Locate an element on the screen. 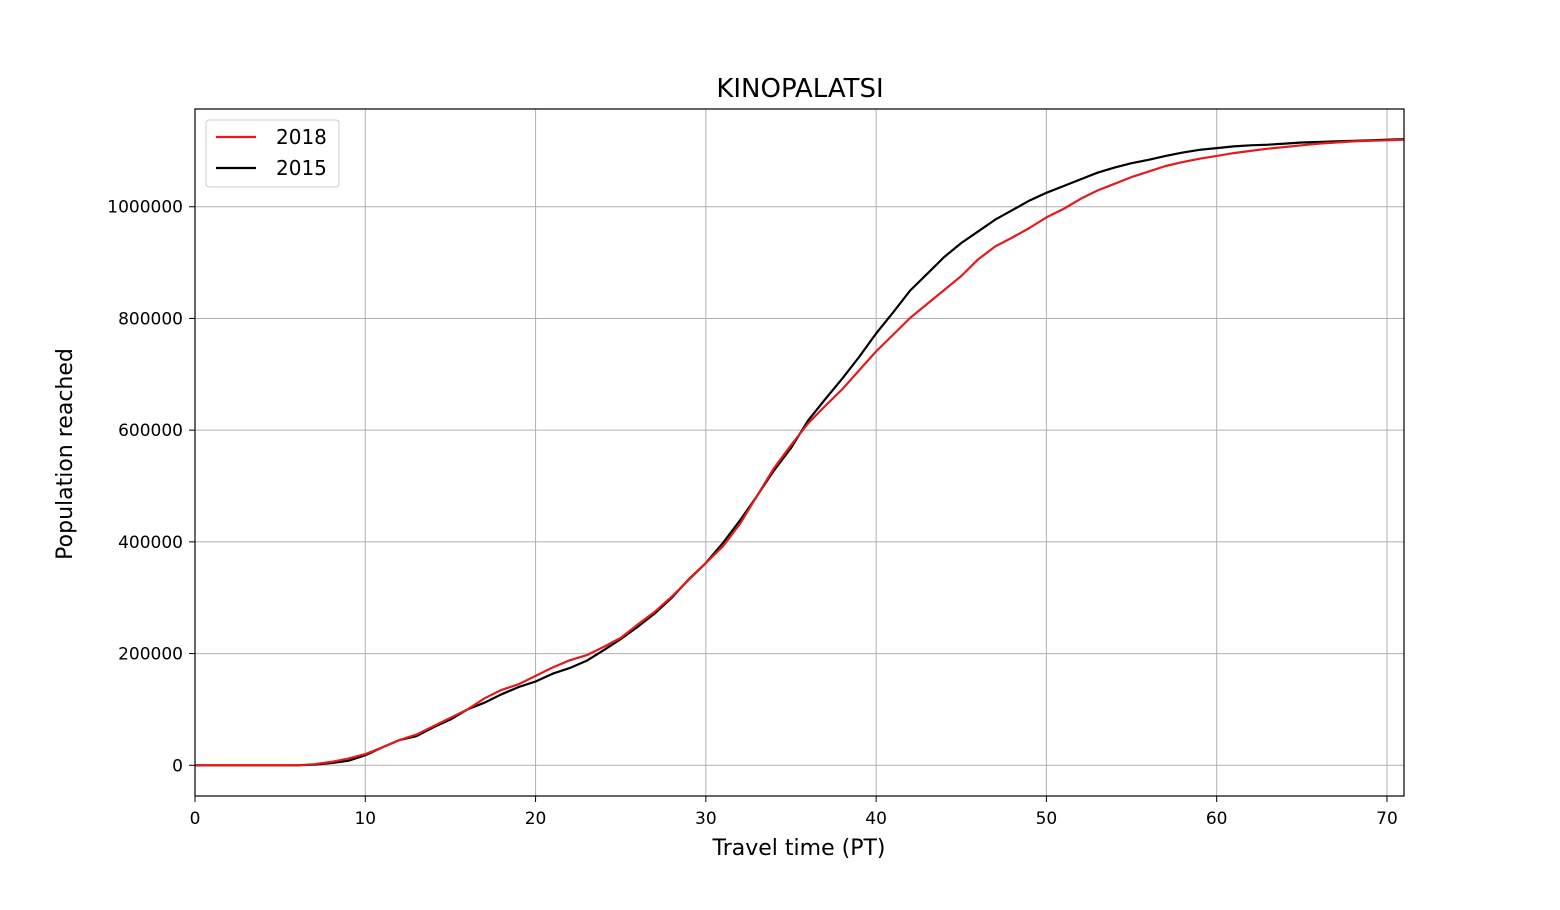  y-tick-label-0: 0 is located at coordinates (177, 766).